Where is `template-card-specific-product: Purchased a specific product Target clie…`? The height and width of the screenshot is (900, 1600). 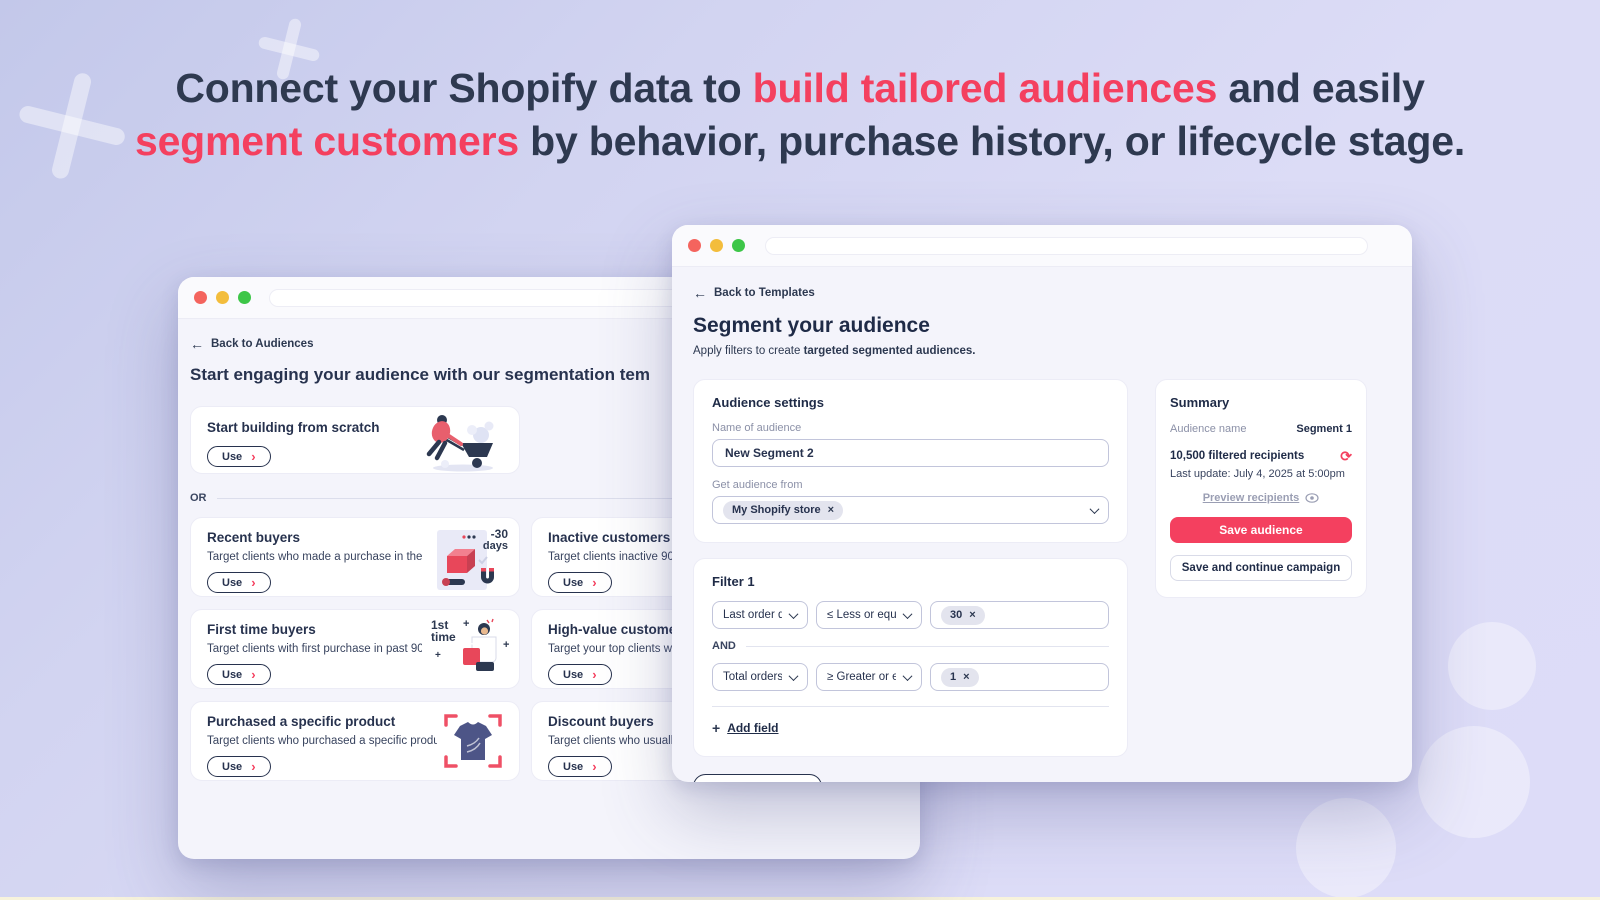 template-card-specific-product: Purchased a specific product Target clie… is located at coordinates (355, 741).